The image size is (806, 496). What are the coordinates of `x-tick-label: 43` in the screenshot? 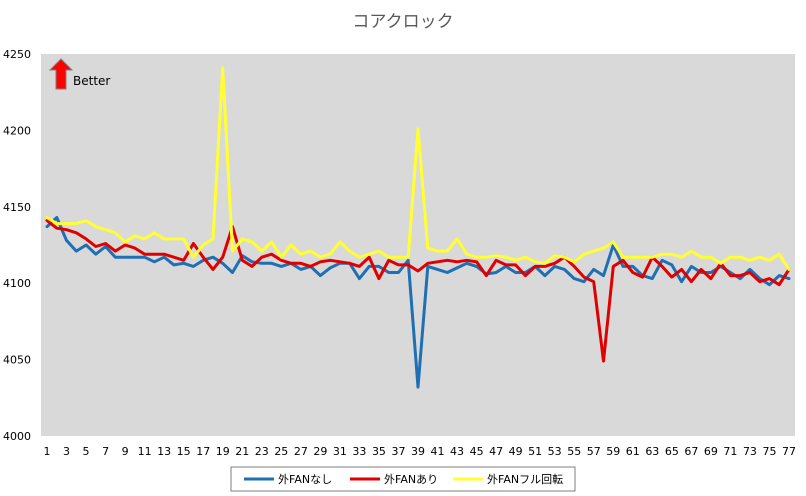 It's located at (457, 451).